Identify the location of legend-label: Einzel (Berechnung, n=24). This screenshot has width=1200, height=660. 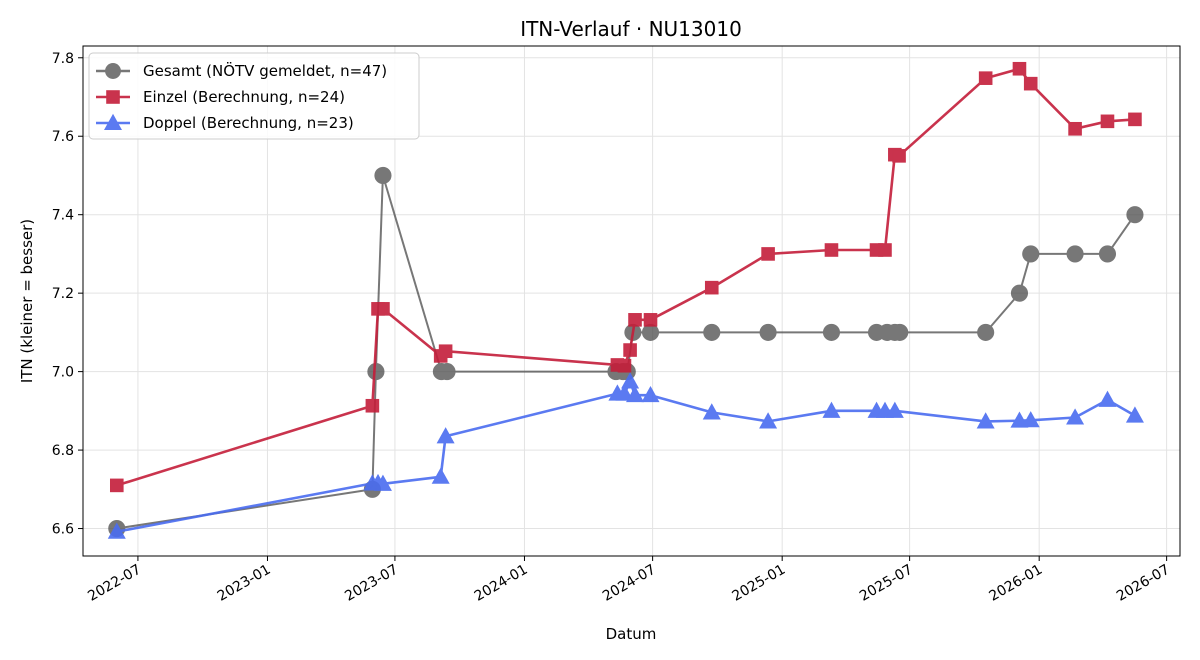
(244, 97).